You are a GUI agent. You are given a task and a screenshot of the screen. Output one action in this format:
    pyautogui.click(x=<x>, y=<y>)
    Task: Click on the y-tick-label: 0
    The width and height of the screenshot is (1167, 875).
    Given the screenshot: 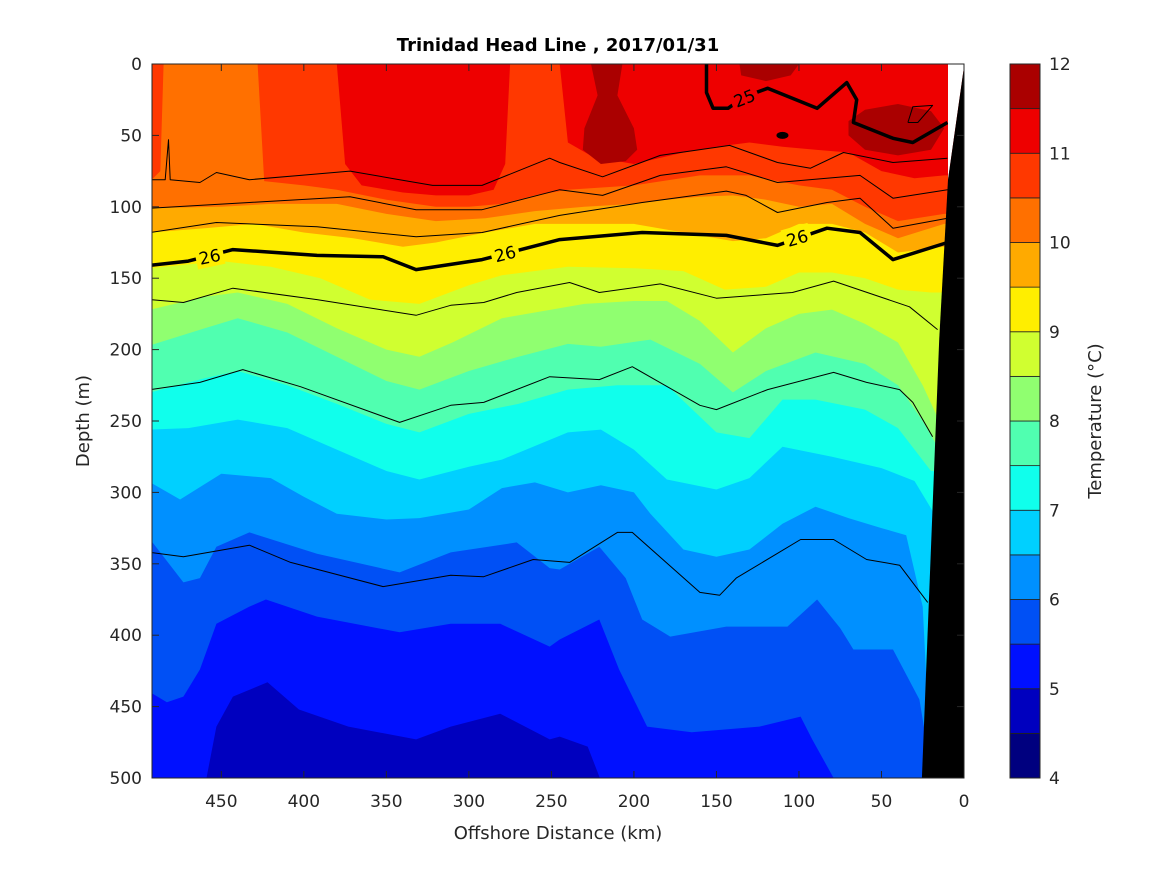 What is the action you would take?
    pyautogui.click(x=136, y=65)
    